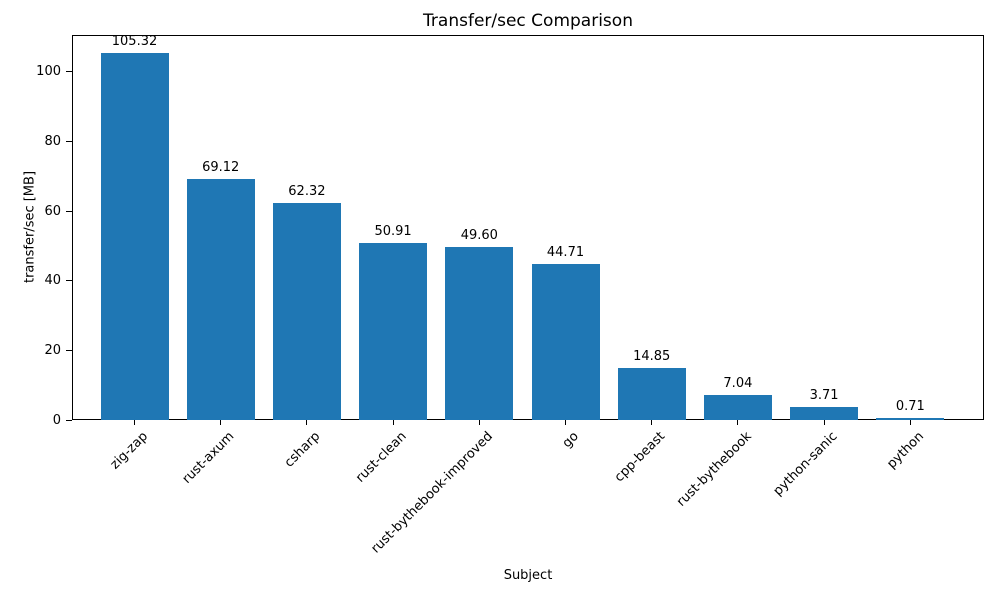 This screenshot has height=600, width=1000. I want to click on bar-value-label: 3.71, so click(824, 396).